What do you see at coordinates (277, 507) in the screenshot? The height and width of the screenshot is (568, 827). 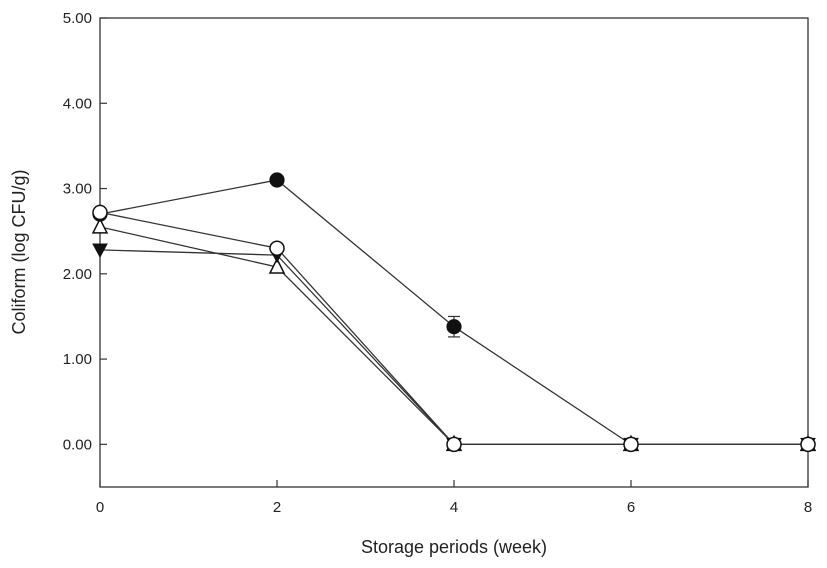 I see `x-tick-label: 2` at bounding box center [277, 507].